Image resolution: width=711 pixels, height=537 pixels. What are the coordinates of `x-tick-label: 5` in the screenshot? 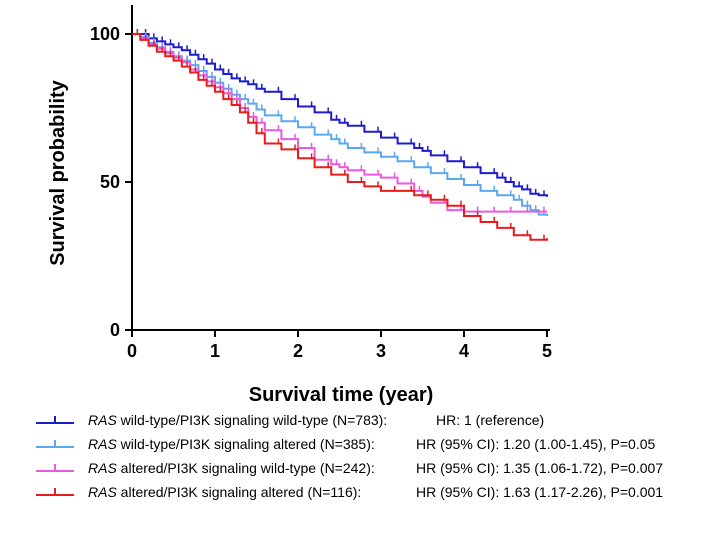 It's located at (547, 351).